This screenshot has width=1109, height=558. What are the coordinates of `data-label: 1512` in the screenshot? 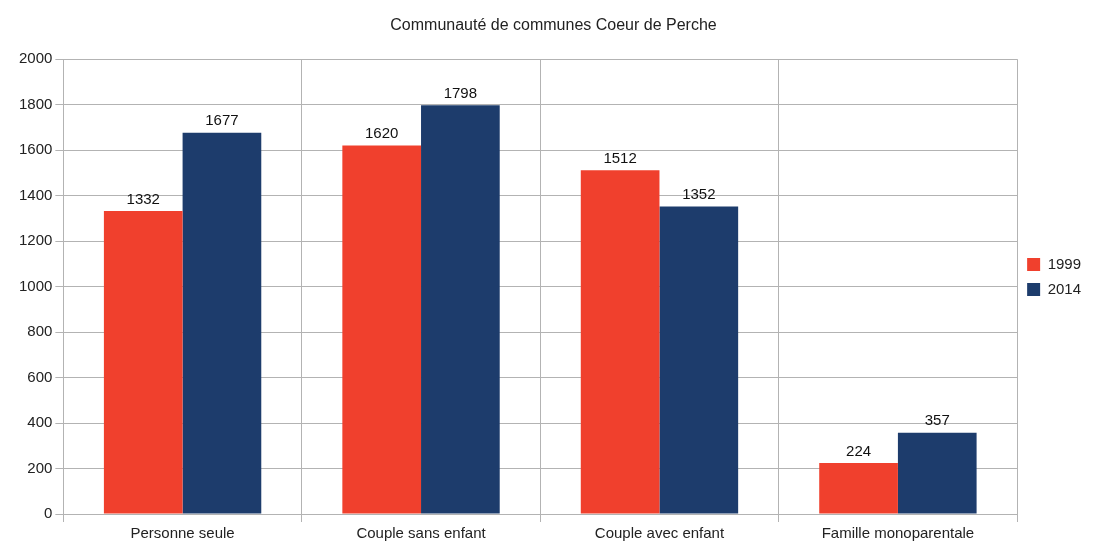 It's located at (620, 157).